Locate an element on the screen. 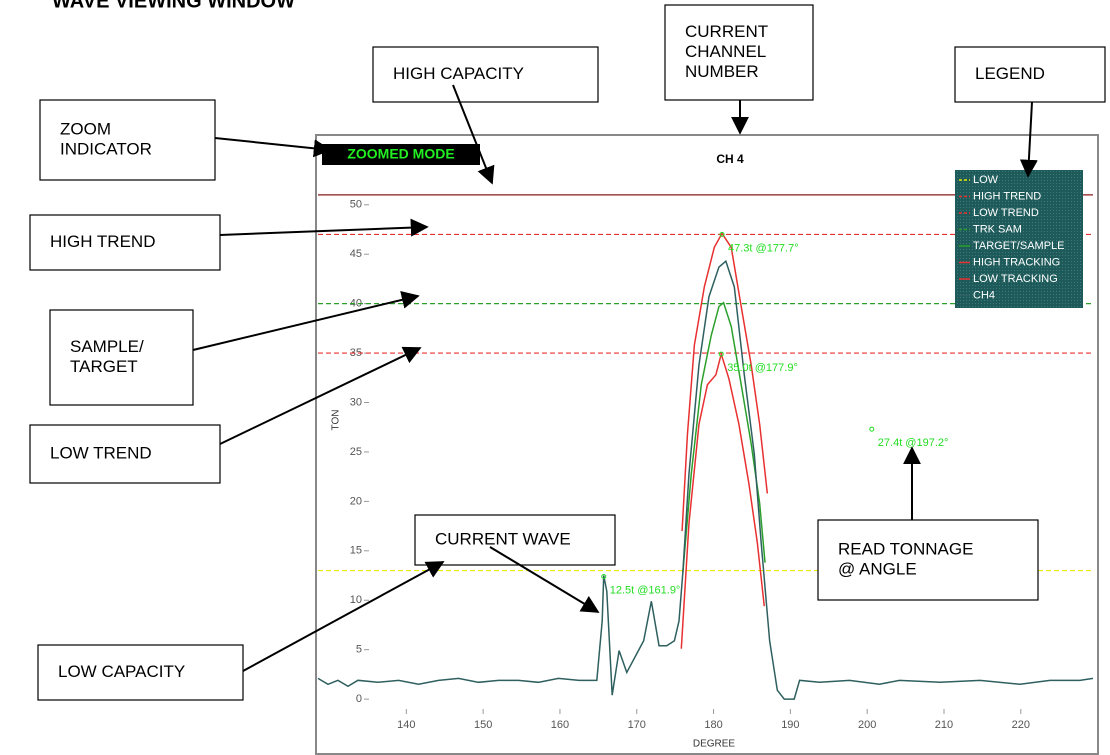  zoom-indicator is located at coordinates (401, 154).